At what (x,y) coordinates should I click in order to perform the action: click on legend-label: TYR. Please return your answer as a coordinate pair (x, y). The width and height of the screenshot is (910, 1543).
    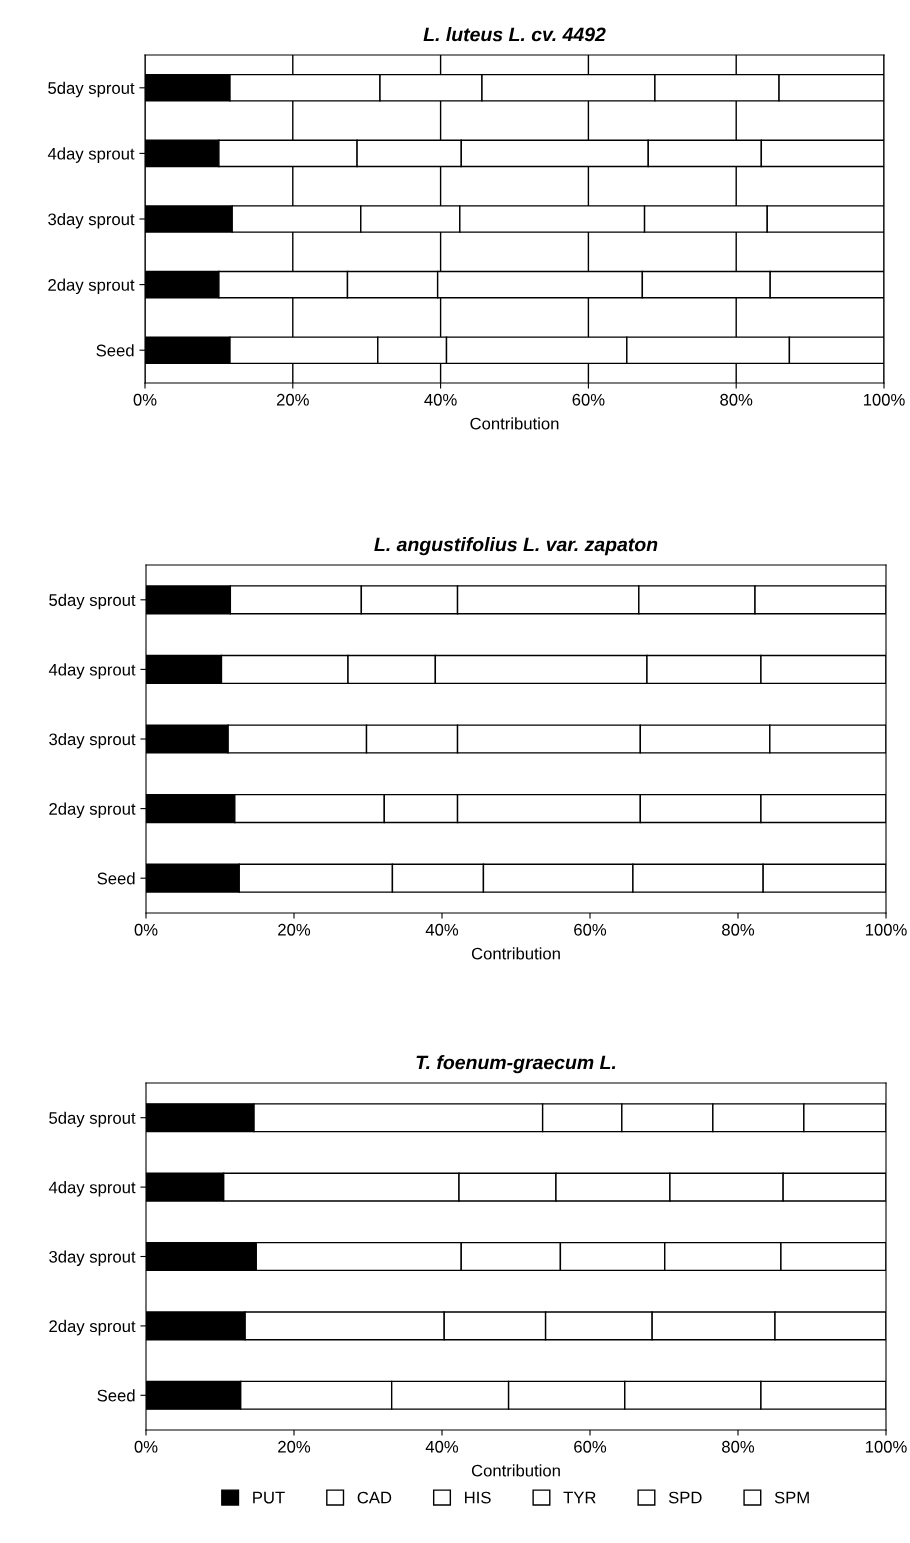
    Looking at the image, I should click on (579, 1497).